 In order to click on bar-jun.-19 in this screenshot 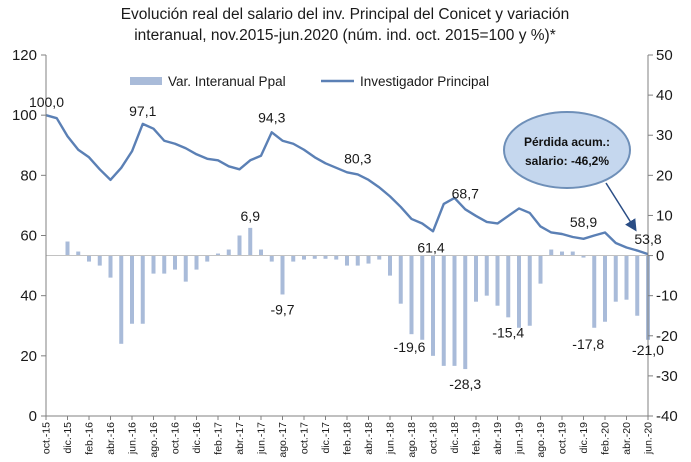, I will do `click(519, 291)`.